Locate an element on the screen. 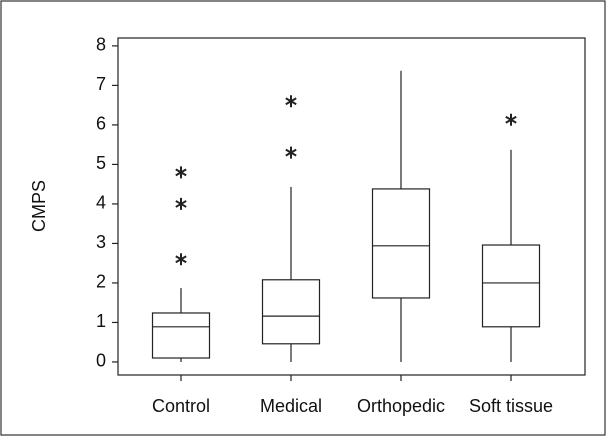 Image resolution: width=606 pixels, height=436 pixels. y-tick-label: 8 is located at coordinates (101, 45).